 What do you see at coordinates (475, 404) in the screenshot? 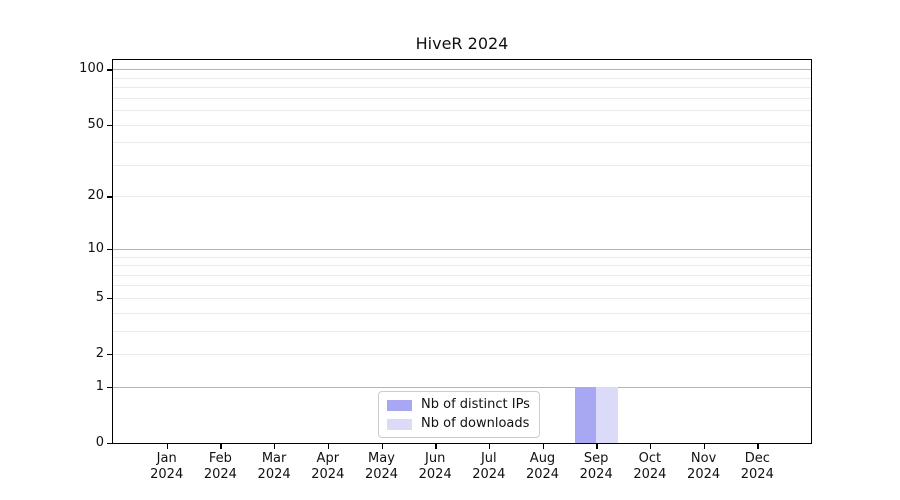
I see `legend-label-distinct-ips: Nb of distinct IPs` at bounding box center [475, 404].